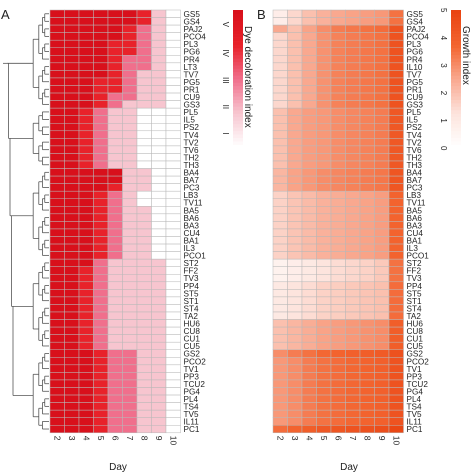 This screenshot has width=474, height=474. I want to click on heatmap-b-row-label: GS5, so click(415, 14).